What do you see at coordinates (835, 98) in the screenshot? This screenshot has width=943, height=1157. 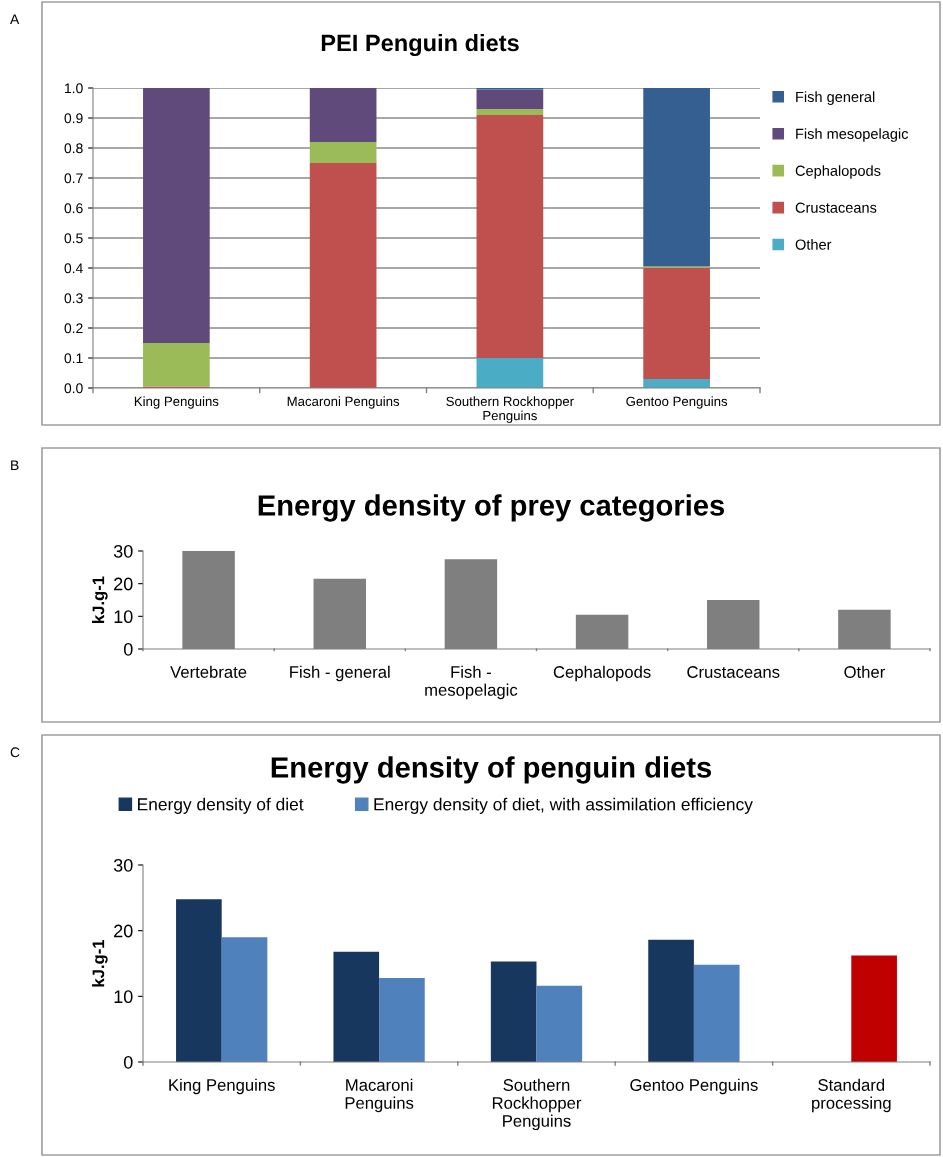 I see `legend-label: Fish general` at bounding box center [835, 98].